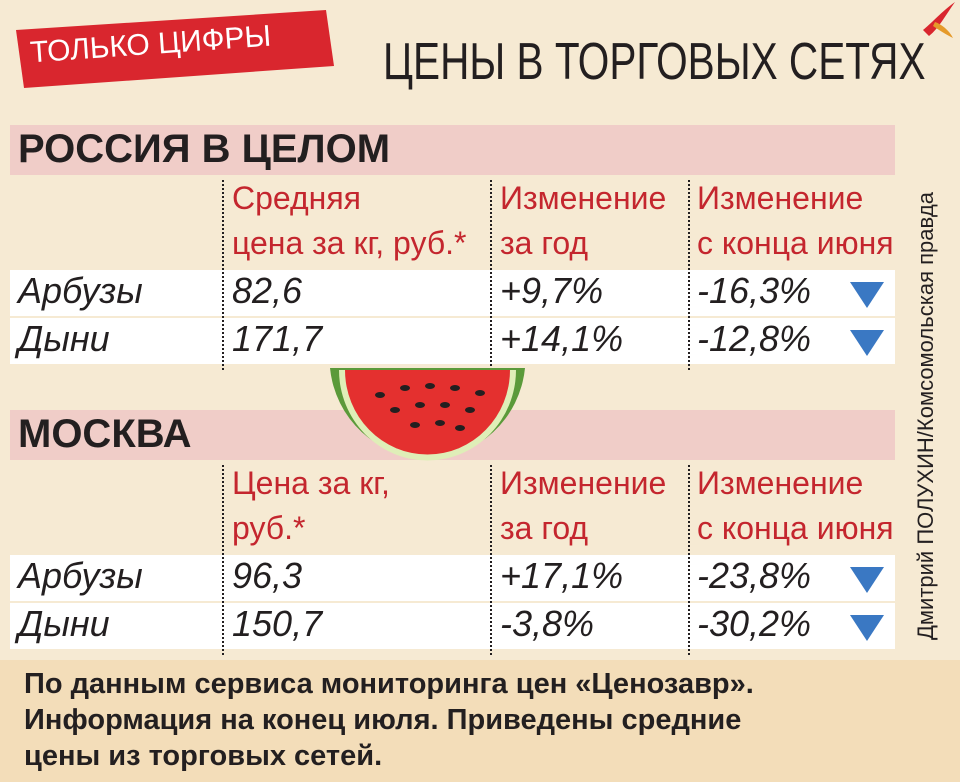 Image resolution: width=960 pixels, height=782 pixels. I want to click on cell: -30,2%, so click(754, 623).